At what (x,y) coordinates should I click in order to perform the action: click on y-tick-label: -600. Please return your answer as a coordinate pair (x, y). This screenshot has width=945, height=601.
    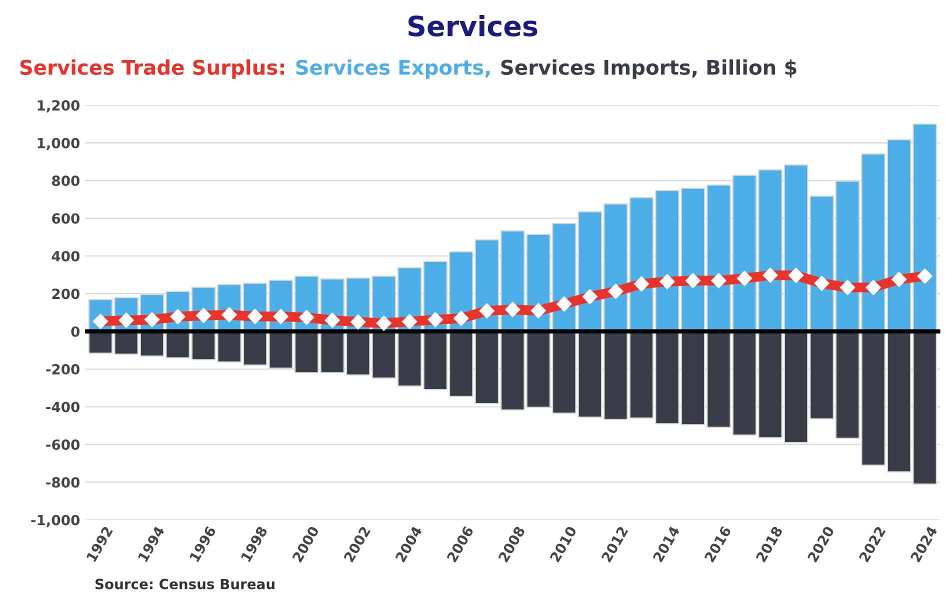
    Looking at the image, I should click on (63, 444).